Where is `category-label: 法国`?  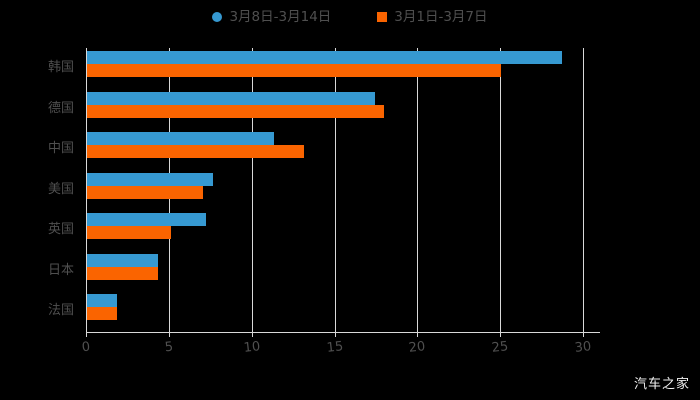 category-label: 法国 is located at coordinates (60, 311).